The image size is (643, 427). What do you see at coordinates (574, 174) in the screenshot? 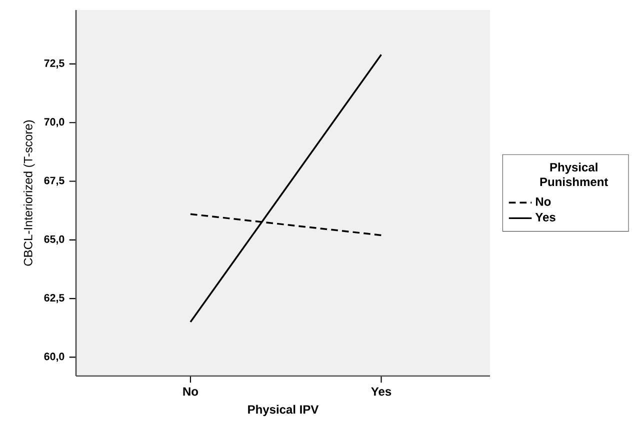
I see `legend-title: Physical Punishment` at bounding box center [574, 174].